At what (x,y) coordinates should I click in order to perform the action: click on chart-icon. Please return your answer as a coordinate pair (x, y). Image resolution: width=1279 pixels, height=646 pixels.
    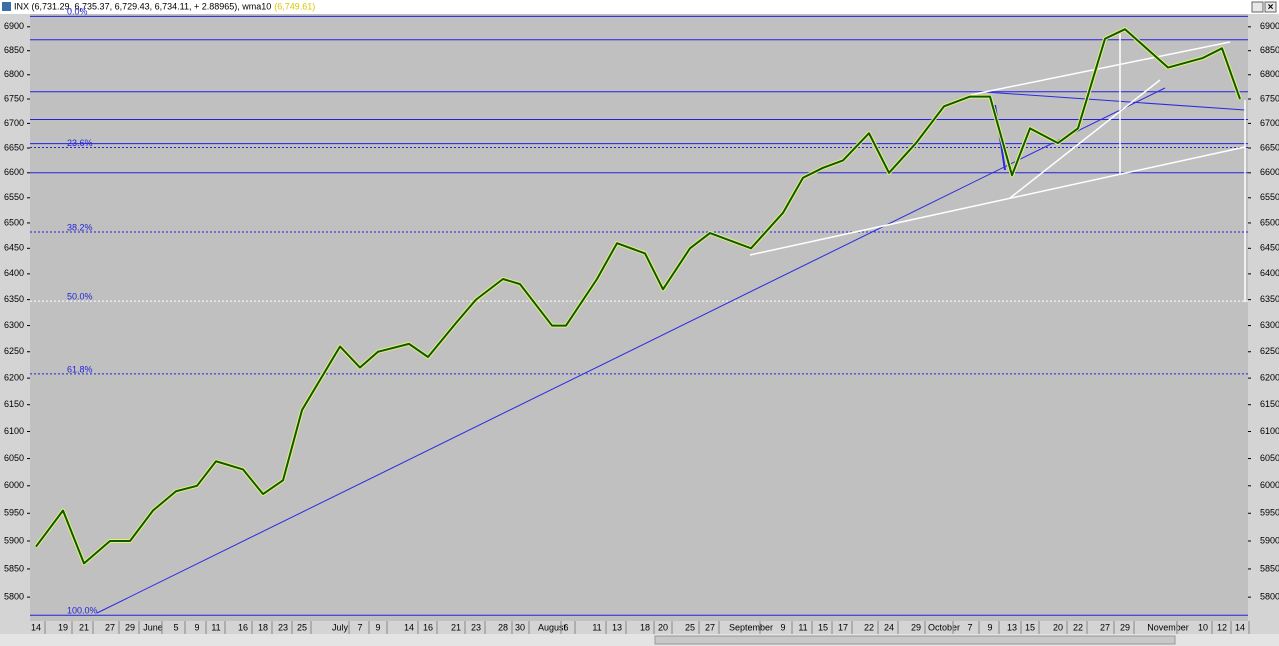
    Looking at the image, I should click on (6, 6).